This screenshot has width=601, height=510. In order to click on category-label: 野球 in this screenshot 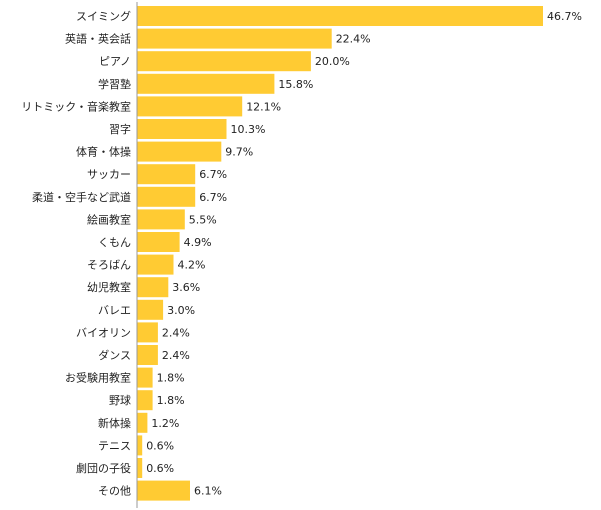, I will do `click(120, 400)`.